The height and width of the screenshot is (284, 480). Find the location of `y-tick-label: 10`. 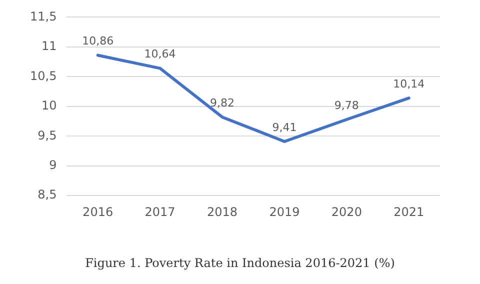

y-tick-label: 10 is located at coordinates (49, 105).